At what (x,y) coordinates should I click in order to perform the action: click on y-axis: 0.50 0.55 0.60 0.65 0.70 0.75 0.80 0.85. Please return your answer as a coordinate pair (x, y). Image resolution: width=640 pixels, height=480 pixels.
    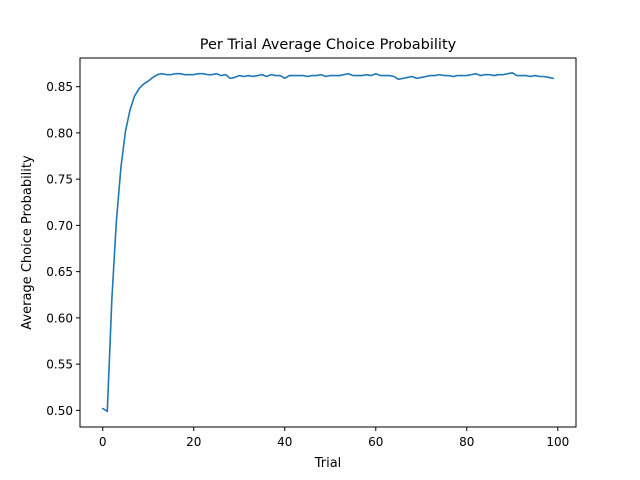
    Looking at the image, I should click on (63, 249).